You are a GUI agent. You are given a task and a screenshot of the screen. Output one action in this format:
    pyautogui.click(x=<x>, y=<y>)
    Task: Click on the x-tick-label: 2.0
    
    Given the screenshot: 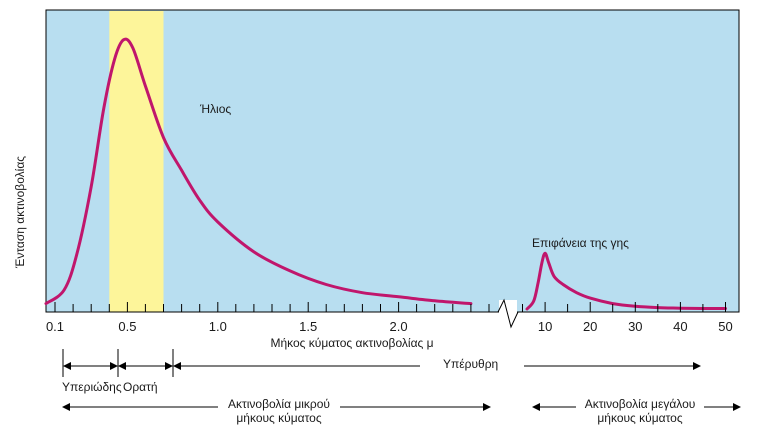 What is the action you would take?
    pyautogui.click(x=399, y=326)
    